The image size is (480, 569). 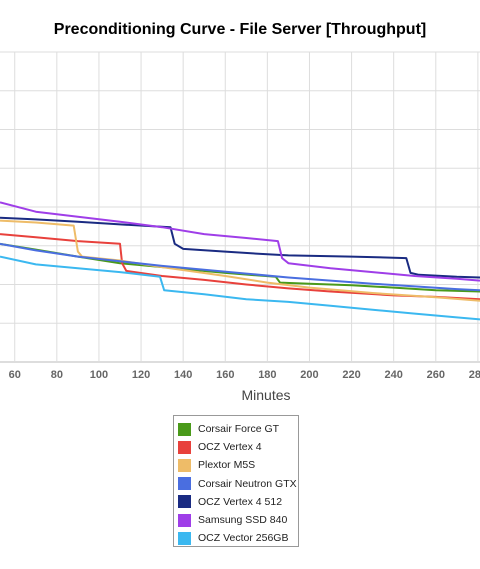 I want to click on legend-item: OCZ Vertex 4 512, so click(x=238, y=502).